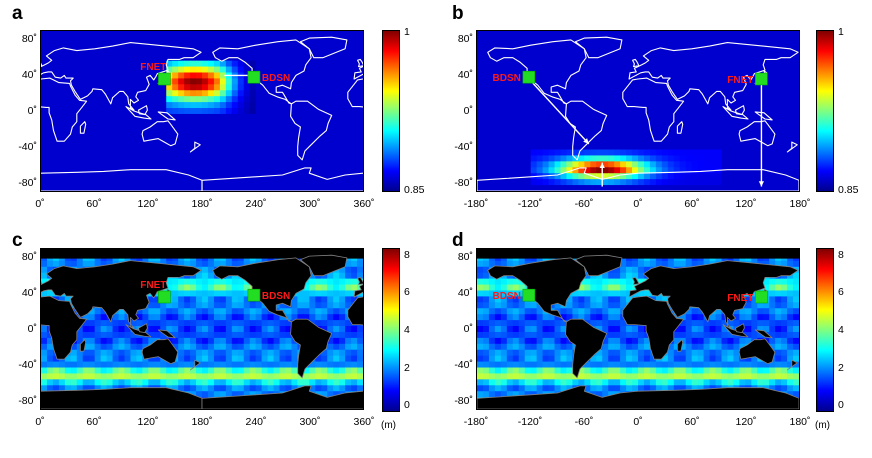 This screenshot has width=872, height=458. Describe the element at coordinates (323, 265) in the screenshot. I see `land-c-greenland-wrap` at that location.